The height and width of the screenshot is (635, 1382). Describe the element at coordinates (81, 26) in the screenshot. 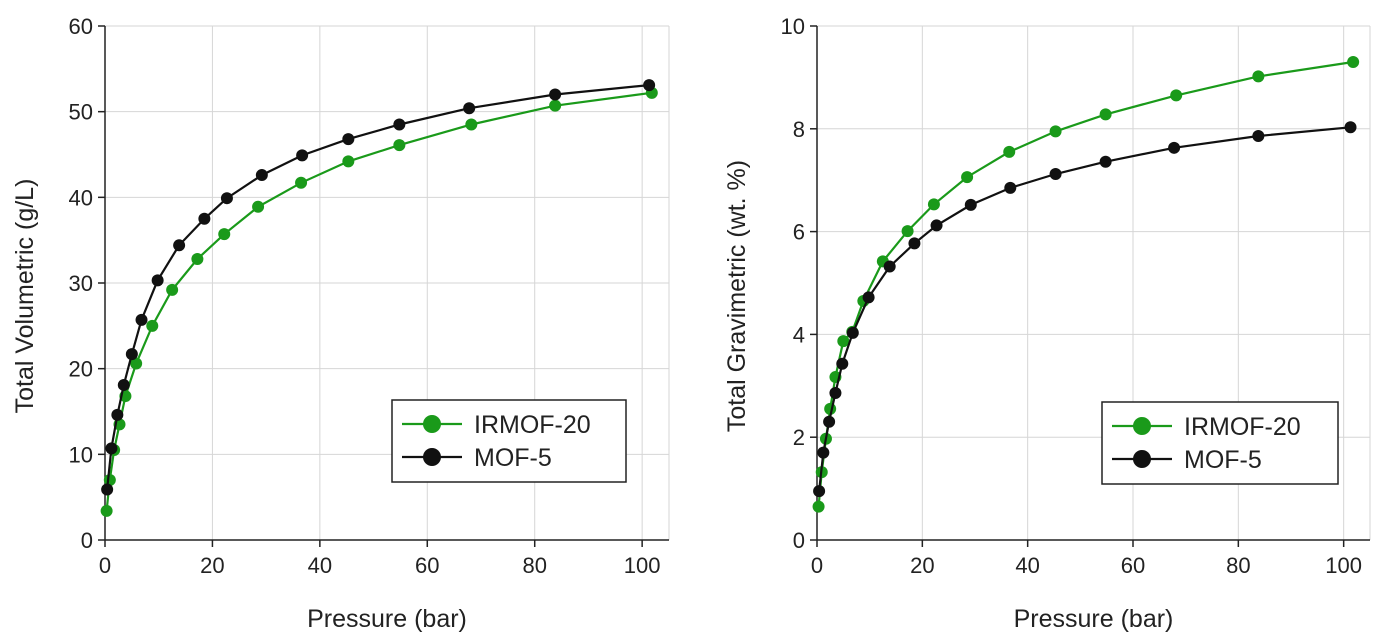

I see `y-tick-label: 60` at that location.